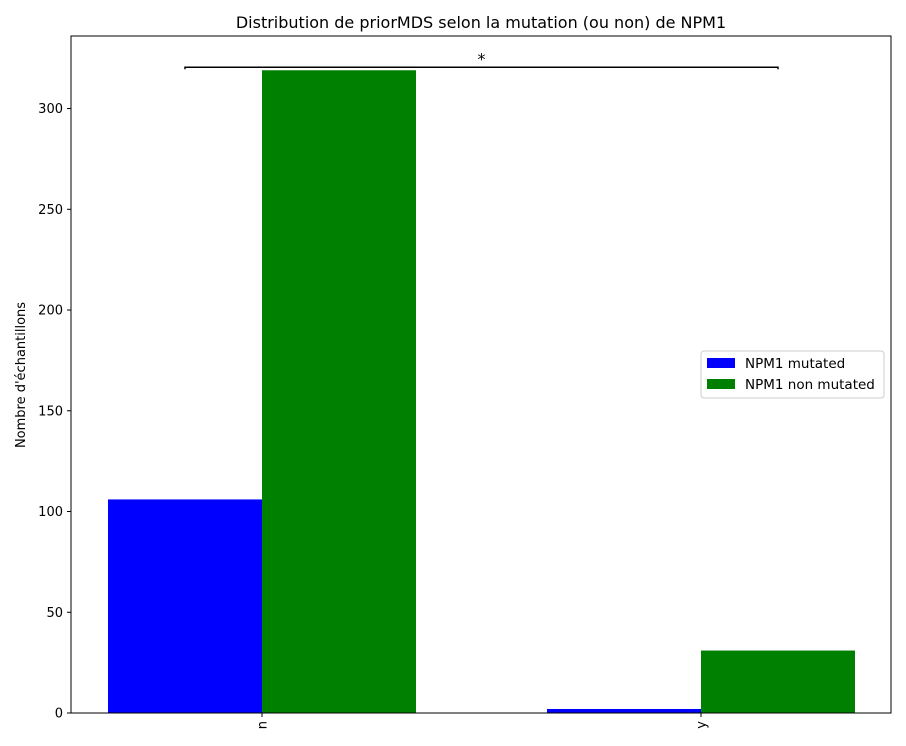  I want to click on y-tick-label: 300, so click(50, 109).